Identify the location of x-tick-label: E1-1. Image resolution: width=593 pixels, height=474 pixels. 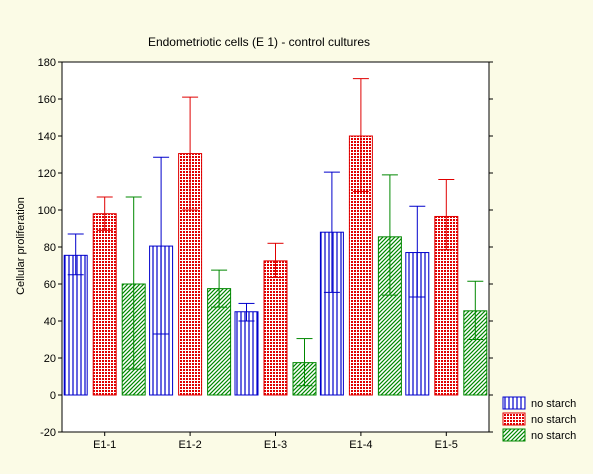
(104, 445).